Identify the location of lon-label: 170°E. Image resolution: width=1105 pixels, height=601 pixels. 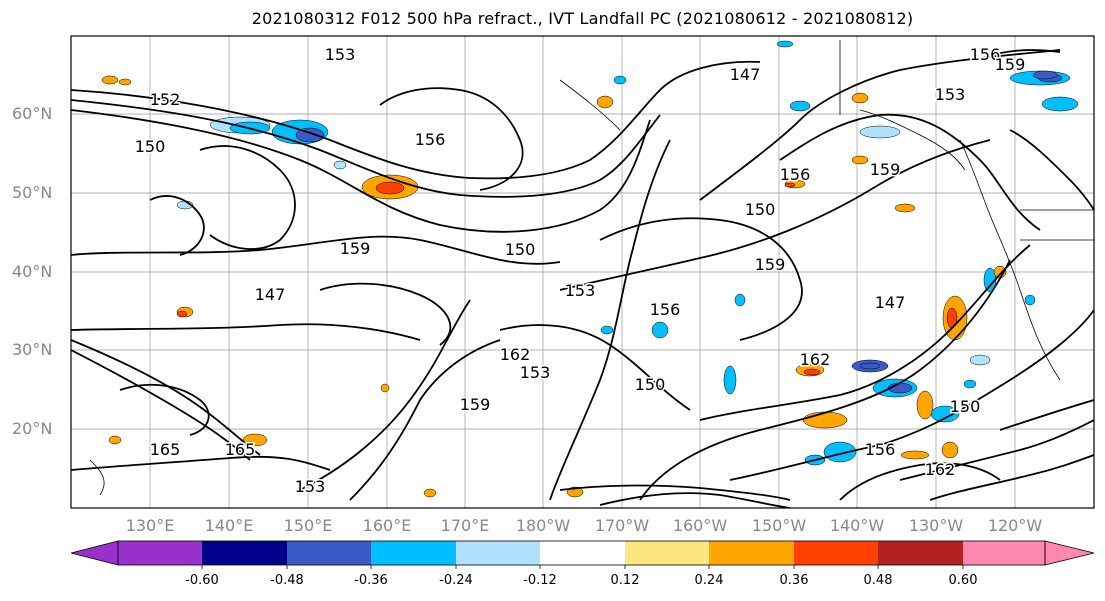
(465, 525).